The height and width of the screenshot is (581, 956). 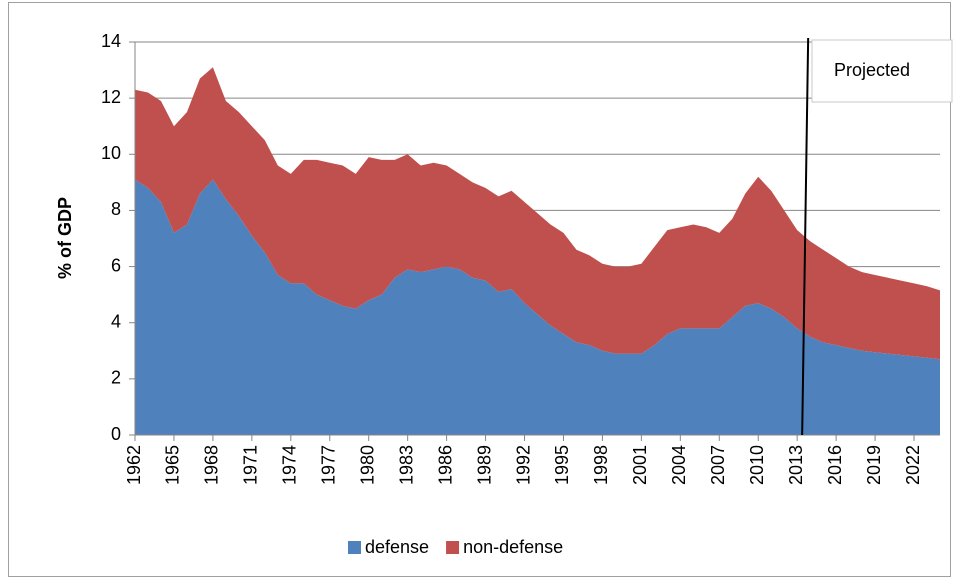 I want to click on annotation: Projected, so click(x=872, y=70).